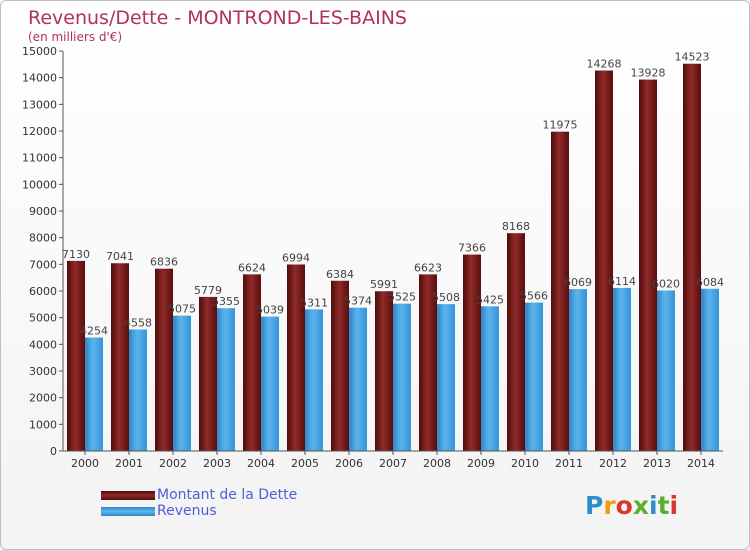  What do you see at coordinates (402, 297) in the screenshot?
I see `value-label-revenue-2007: 5525` at bounding box center [402, 297].